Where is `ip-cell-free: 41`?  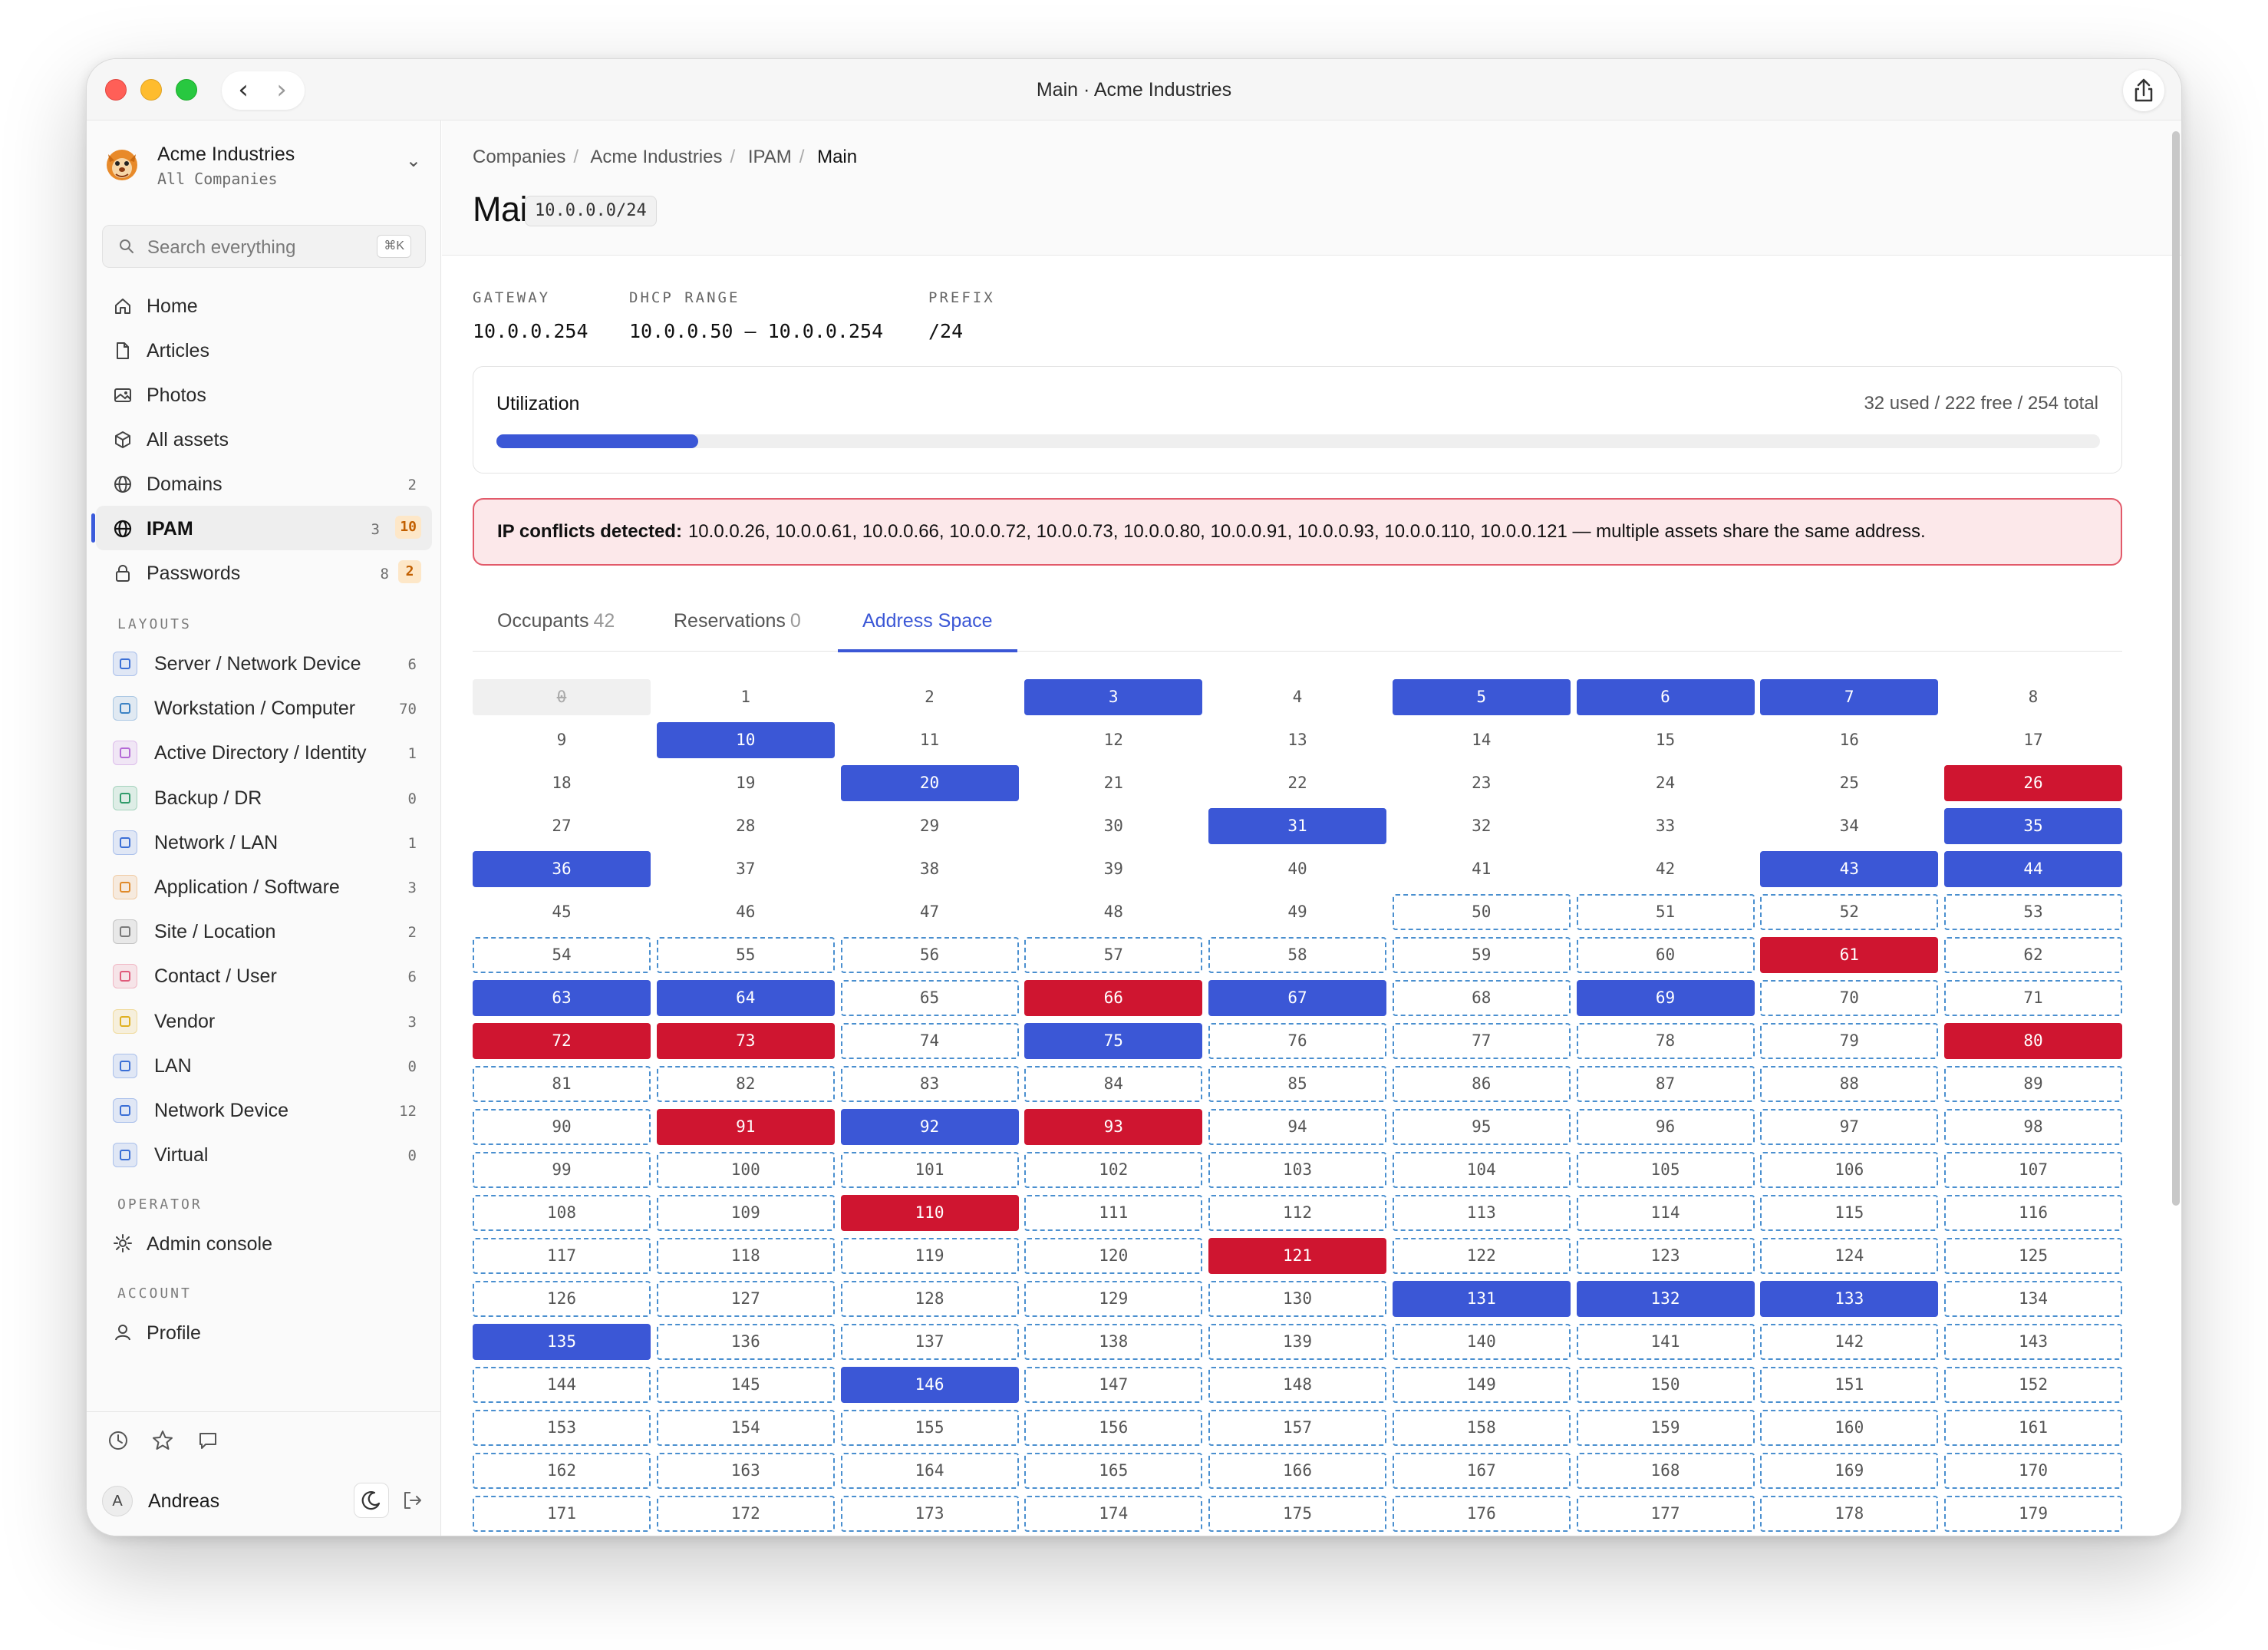 ip-cell-free: 41 is located at coordinates (1482, 869).